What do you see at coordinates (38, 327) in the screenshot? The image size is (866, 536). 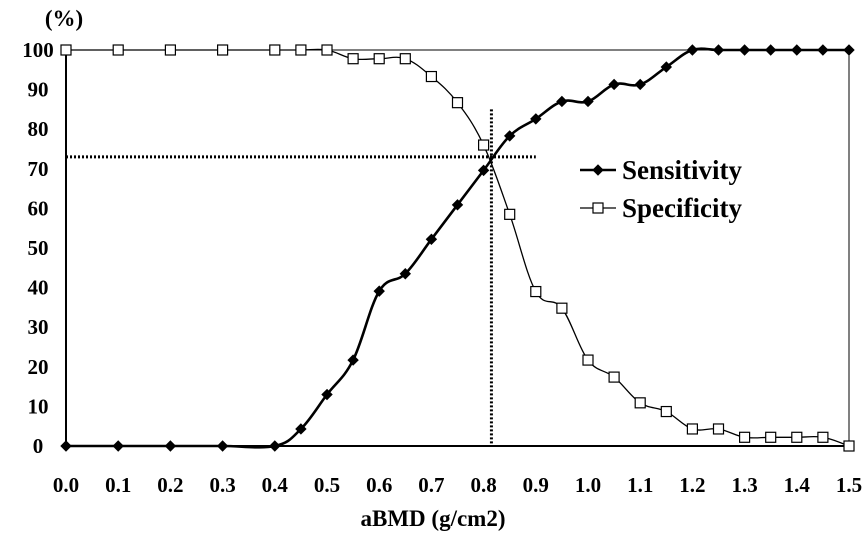 I see `y-tick-label: 30` at bounding box center [38, 327].